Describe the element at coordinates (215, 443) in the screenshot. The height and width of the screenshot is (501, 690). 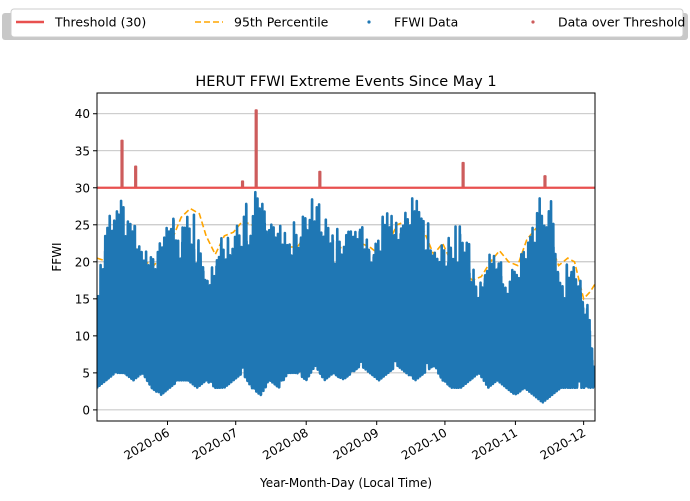
I see `x-tick-label: 2020-07` at that location.